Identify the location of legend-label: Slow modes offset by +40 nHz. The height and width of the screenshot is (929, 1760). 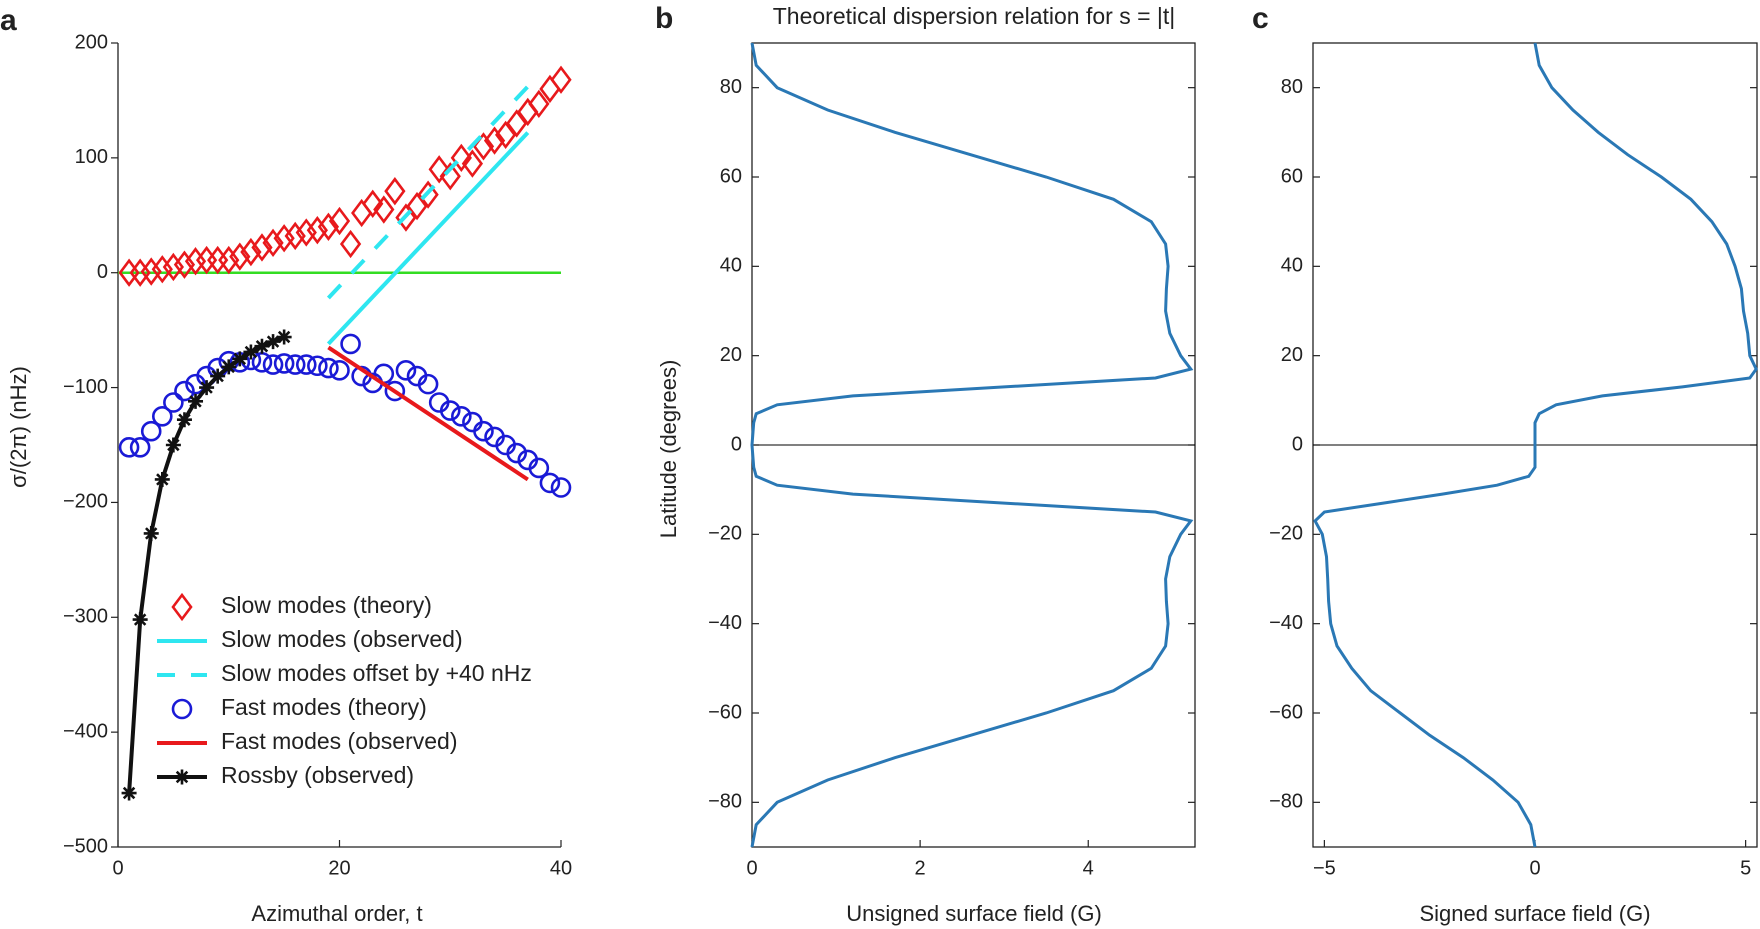
(376, 673).